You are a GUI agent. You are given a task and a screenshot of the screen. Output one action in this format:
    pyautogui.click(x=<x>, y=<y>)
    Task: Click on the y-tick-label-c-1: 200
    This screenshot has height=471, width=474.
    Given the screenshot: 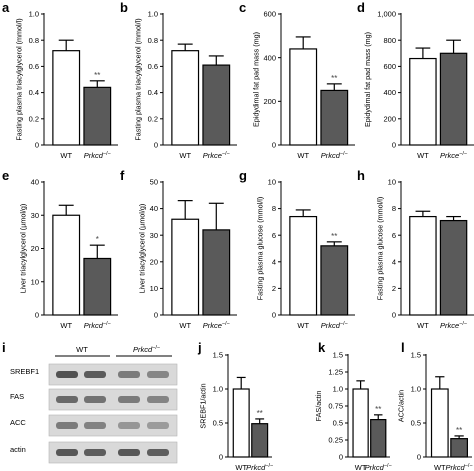 What is the action you would take?
    pyautogui.click(x=269, y=101)
    